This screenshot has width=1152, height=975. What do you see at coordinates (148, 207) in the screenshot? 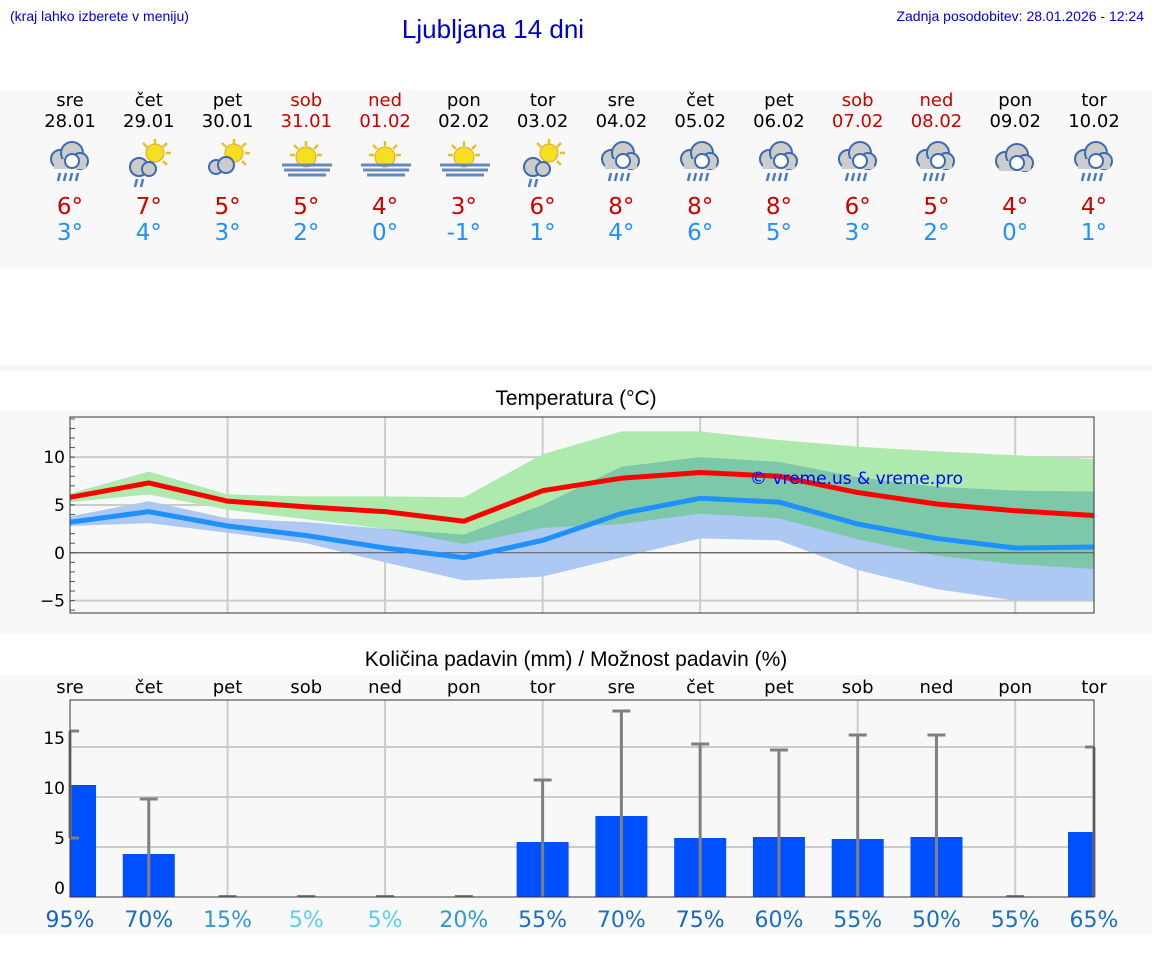
I see `max-temperature: 7°` at bounding box center [148, 207].